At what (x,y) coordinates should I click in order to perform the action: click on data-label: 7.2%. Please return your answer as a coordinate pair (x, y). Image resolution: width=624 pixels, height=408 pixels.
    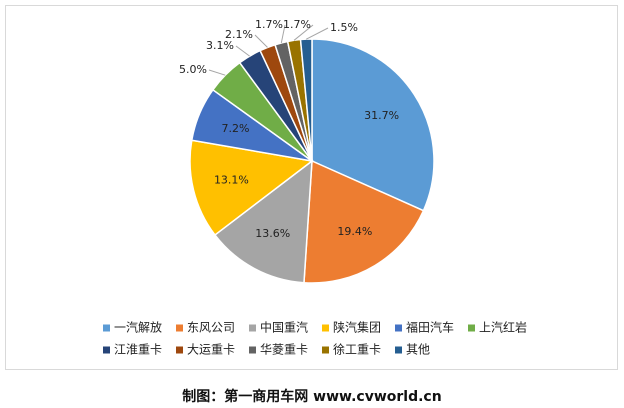
    Looking at the image, I should click on (236, 128).